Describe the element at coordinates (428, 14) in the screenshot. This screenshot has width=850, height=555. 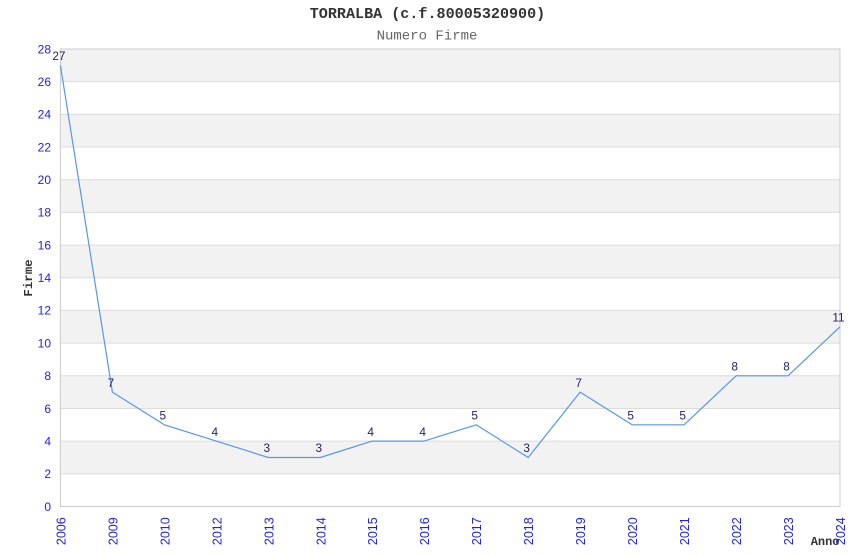
I see `svg-text: TORRALBA (c.f.80005320900)` at that location.